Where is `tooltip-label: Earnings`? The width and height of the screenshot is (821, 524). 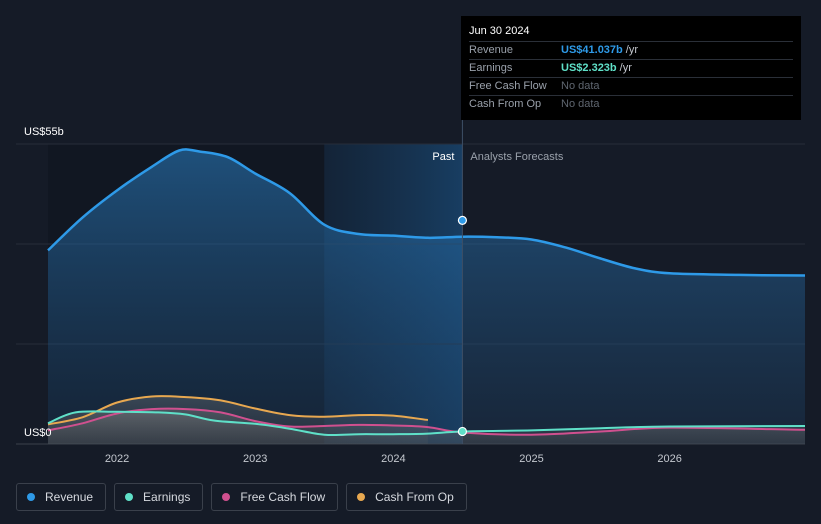 tooltip-label: Earnings is located at coordinates (491, 68).